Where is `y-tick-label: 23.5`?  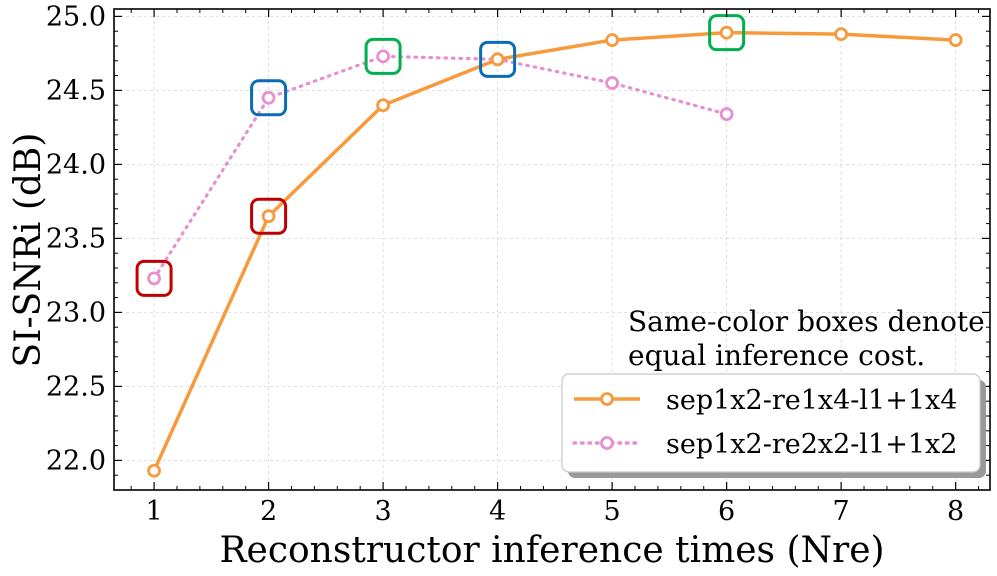
y-tick-label: 23.5 is located at coordinates (76, 238).